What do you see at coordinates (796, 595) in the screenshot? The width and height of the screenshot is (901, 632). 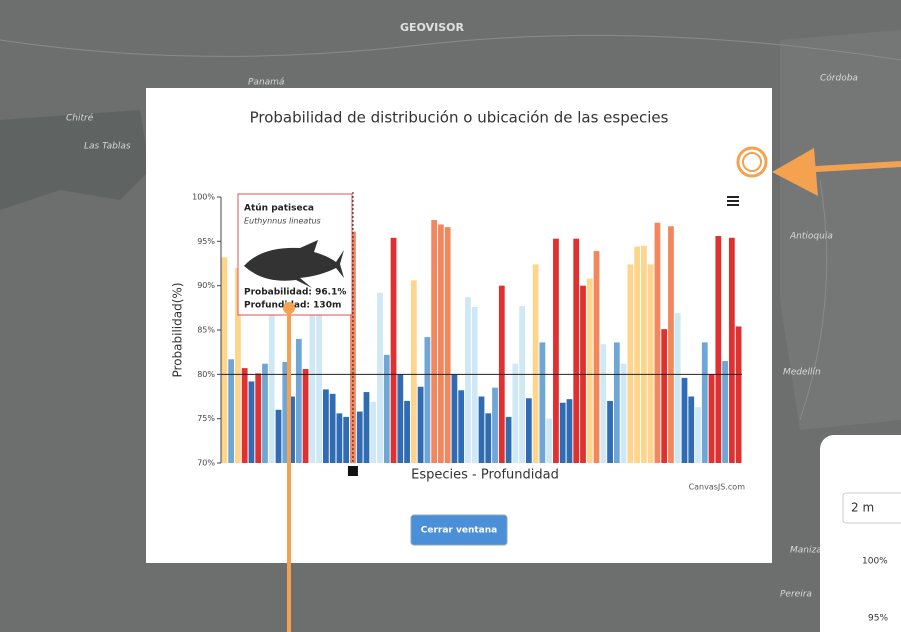 I see `map-label: Pereira` at bounding box center [796, 595].